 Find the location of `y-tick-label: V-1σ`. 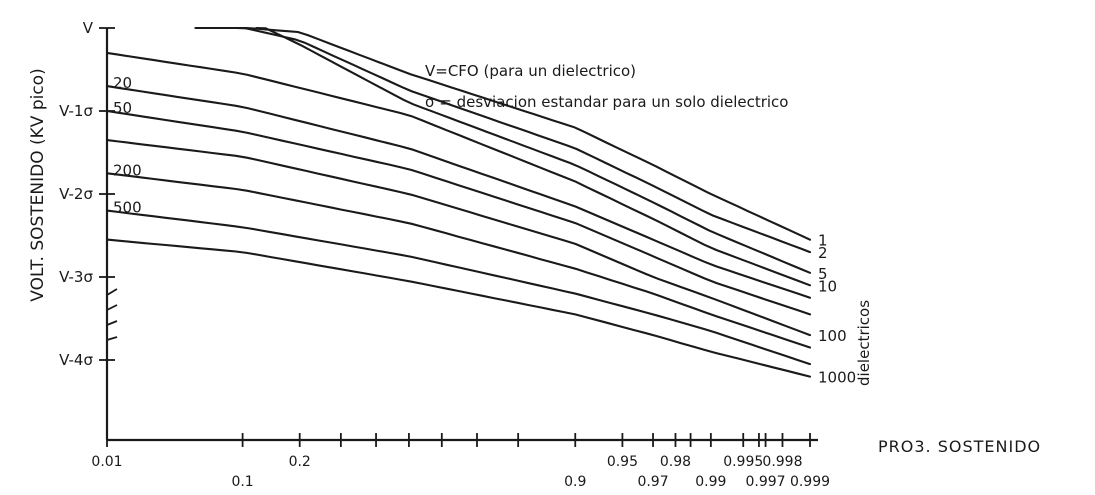

y-tick-label: V-1σ is located at coordinates (76, 111).